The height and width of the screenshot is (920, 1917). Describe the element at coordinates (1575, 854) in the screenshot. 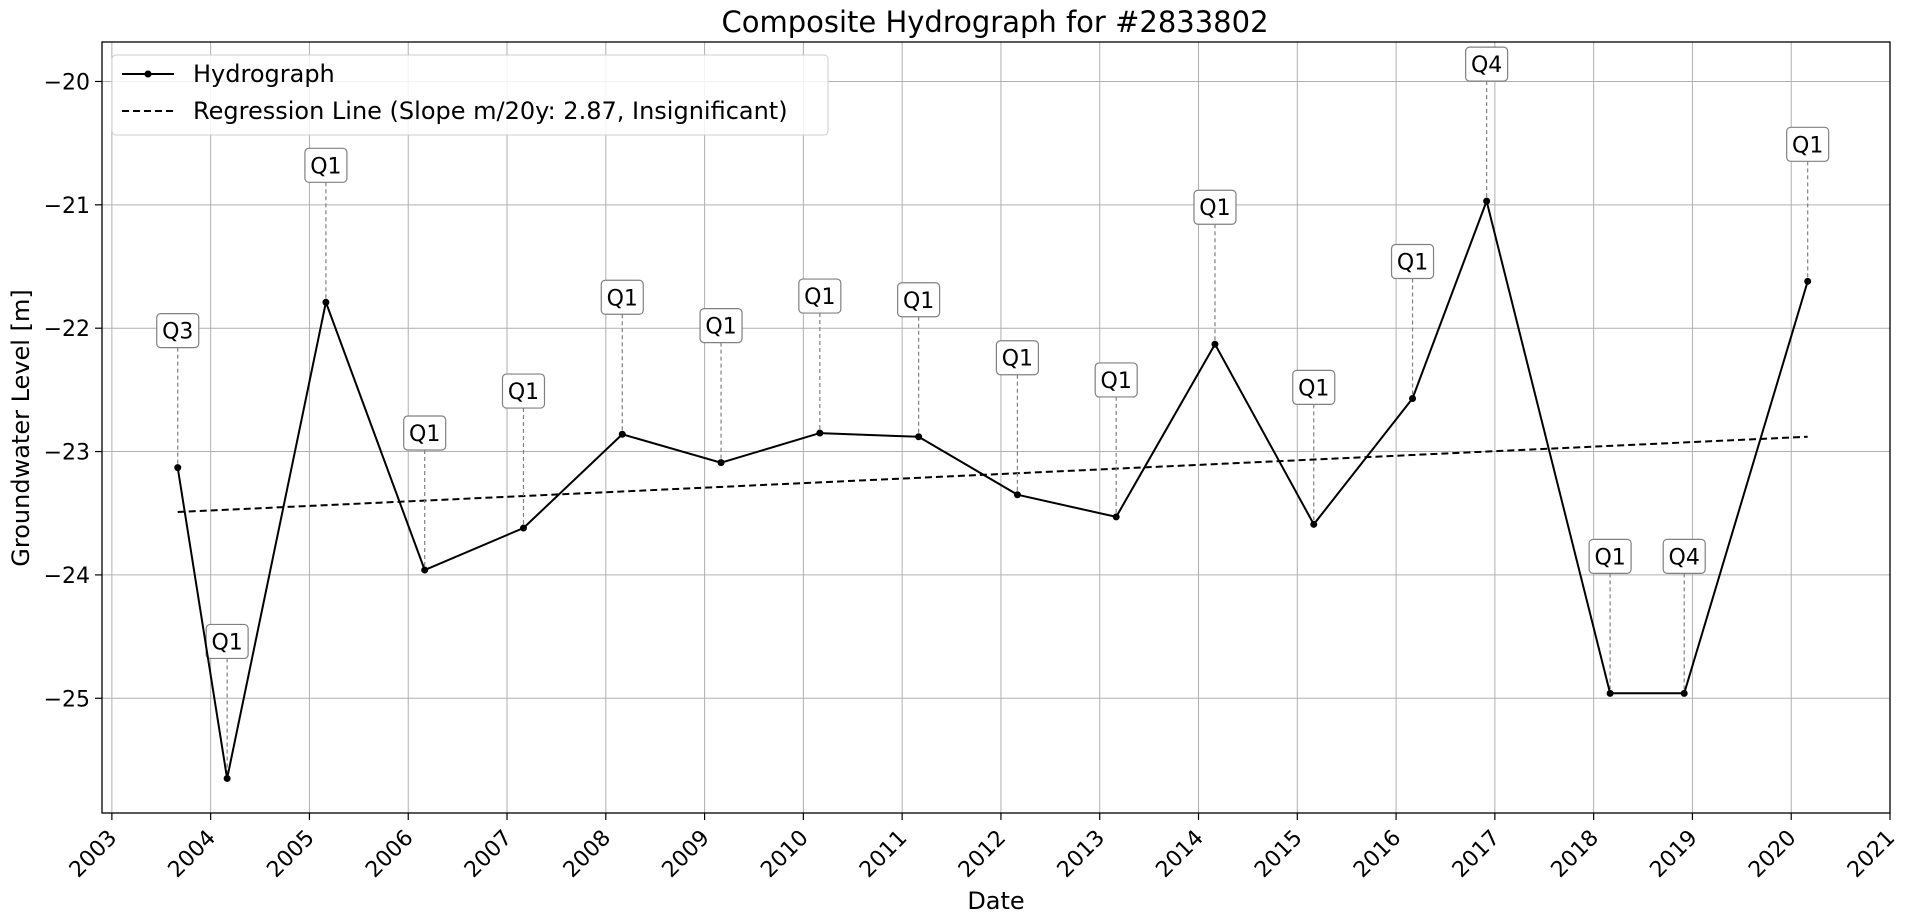

I see `x-tick-label: 2018` at that location.